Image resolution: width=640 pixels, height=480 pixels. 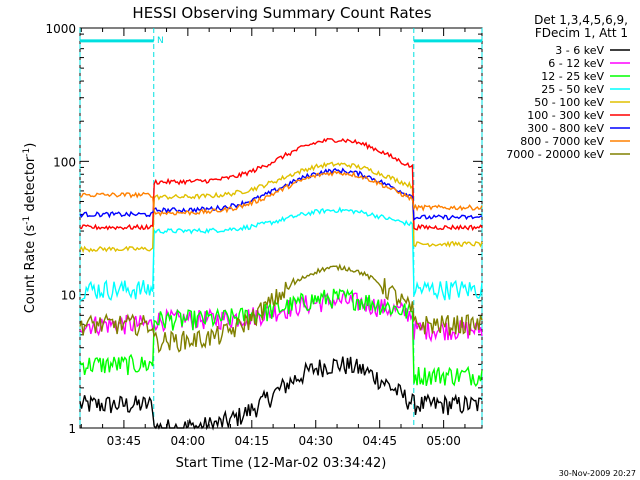 What do you see at coordinates (569, 102) in the screenshot?
I see `legend-label: 50 - 100 keV` at bounding box center [569, 102].